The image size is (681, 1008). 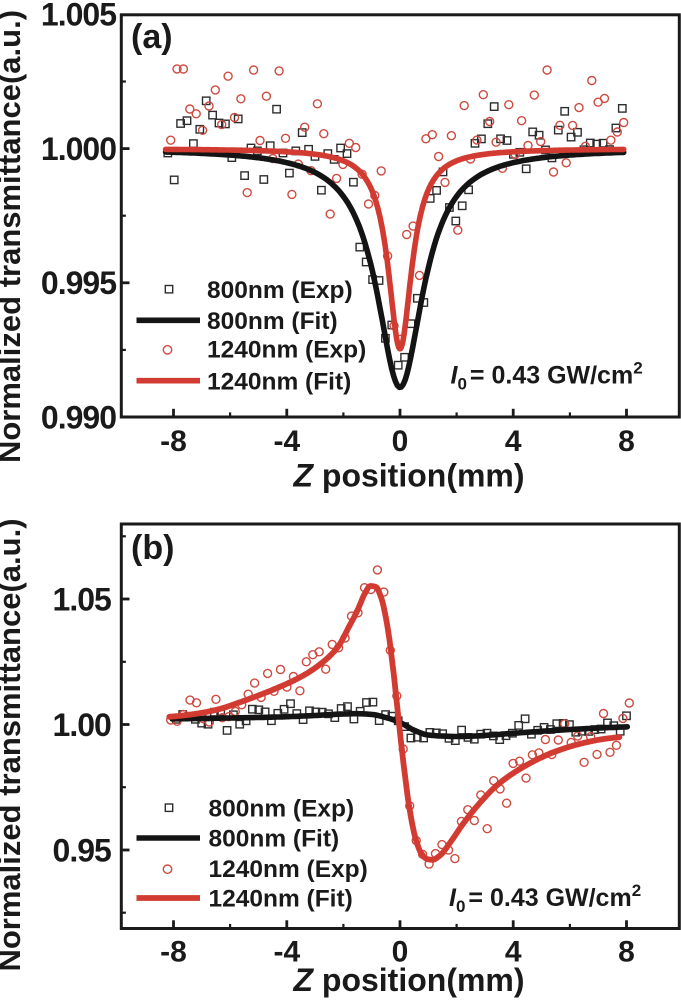 I want to click on svg-text: 1.000, so click(x=78, y=149).